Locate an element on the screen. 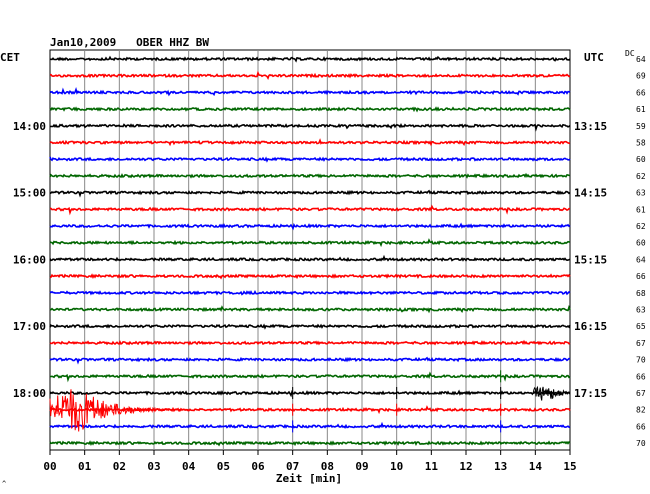 The width and height of the screenshot is (650, 494). dc-value: 68 is located at coordinates (641, 293).